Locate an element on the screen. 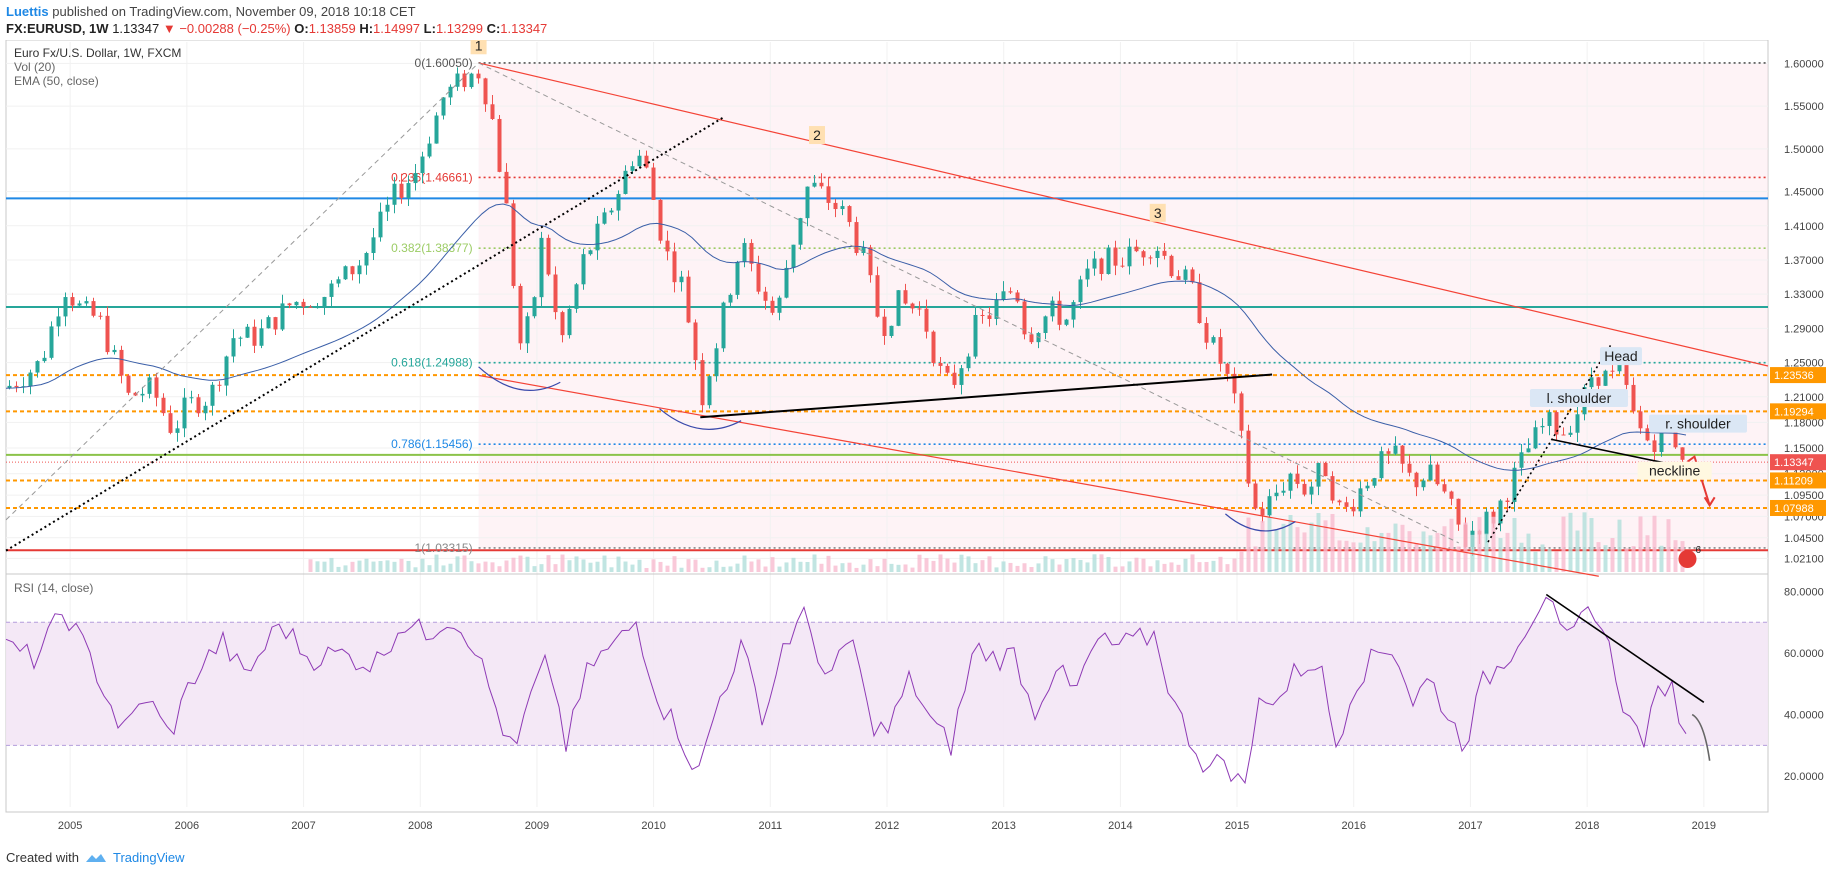 The width and height of the screenshot is (1828, 875). wave-label: 1 is located at coordinates (479, 46).